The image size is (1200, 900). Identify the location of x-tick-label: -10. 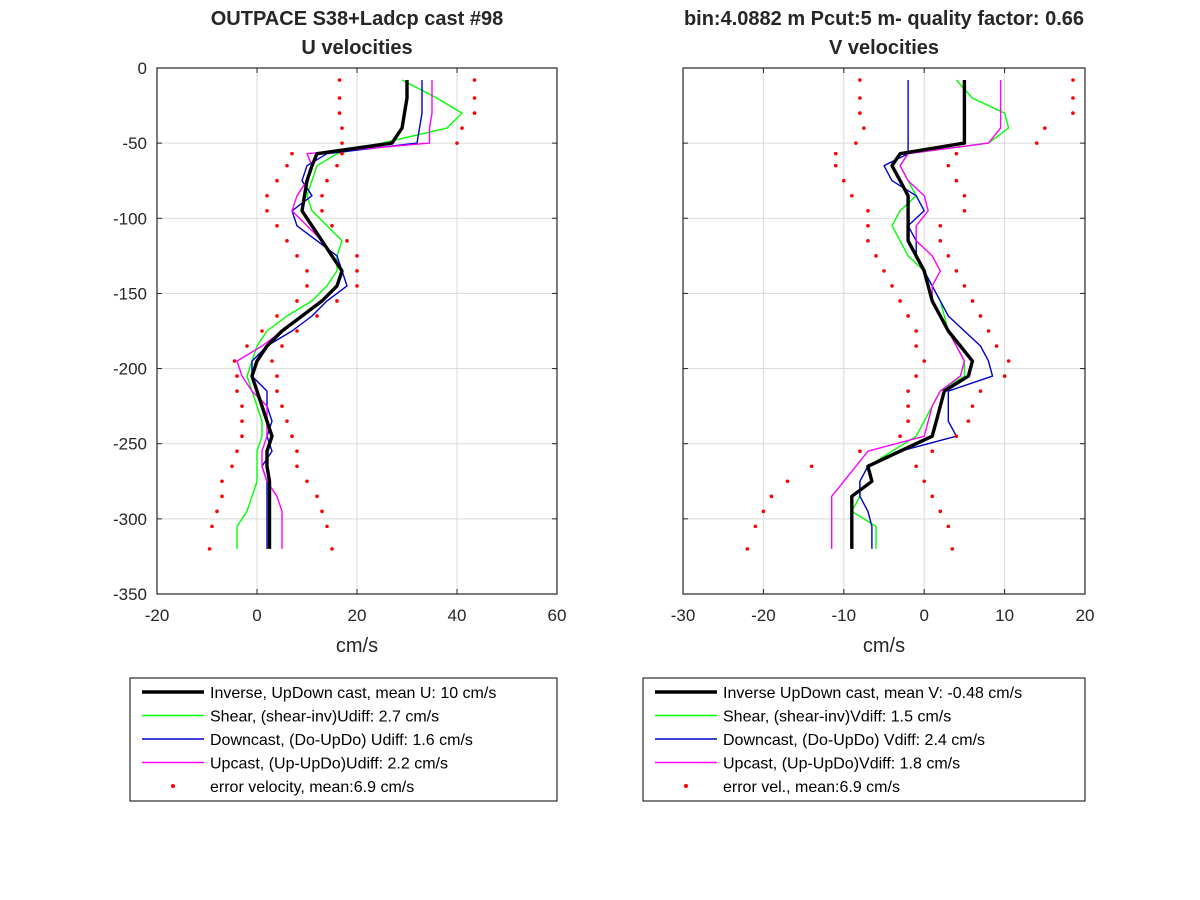
(844, 615).